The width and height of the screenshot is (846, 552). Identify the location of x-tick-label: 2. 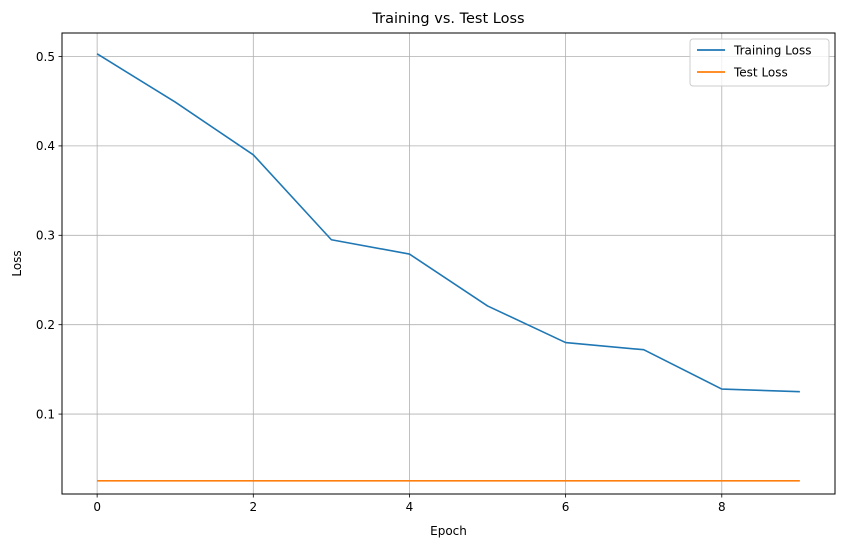
(253, 507).